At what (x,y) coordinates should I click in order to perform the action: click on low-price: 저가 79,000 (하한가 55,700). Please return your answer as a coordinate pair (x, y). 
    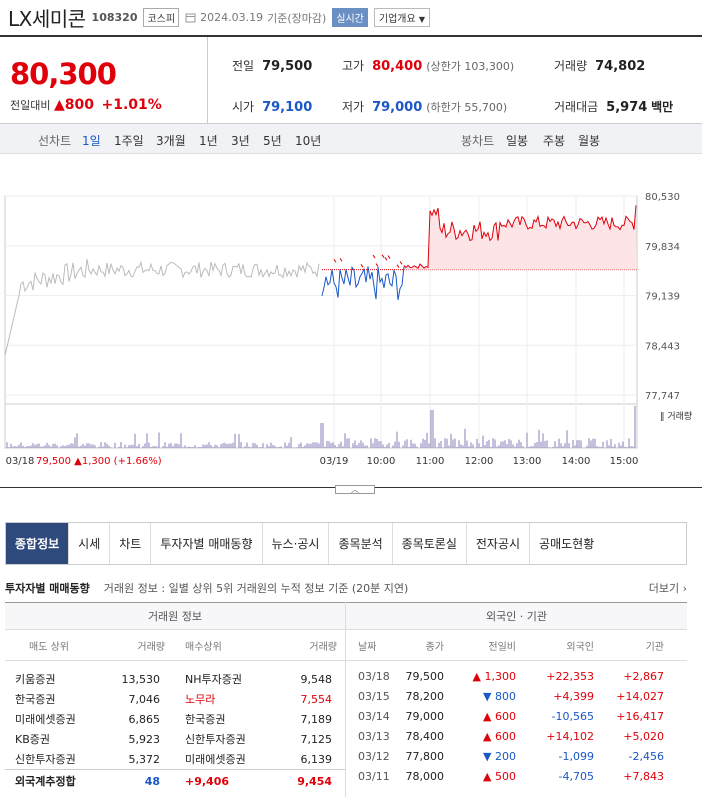
    Looking at the image, I should click on (425, 107).